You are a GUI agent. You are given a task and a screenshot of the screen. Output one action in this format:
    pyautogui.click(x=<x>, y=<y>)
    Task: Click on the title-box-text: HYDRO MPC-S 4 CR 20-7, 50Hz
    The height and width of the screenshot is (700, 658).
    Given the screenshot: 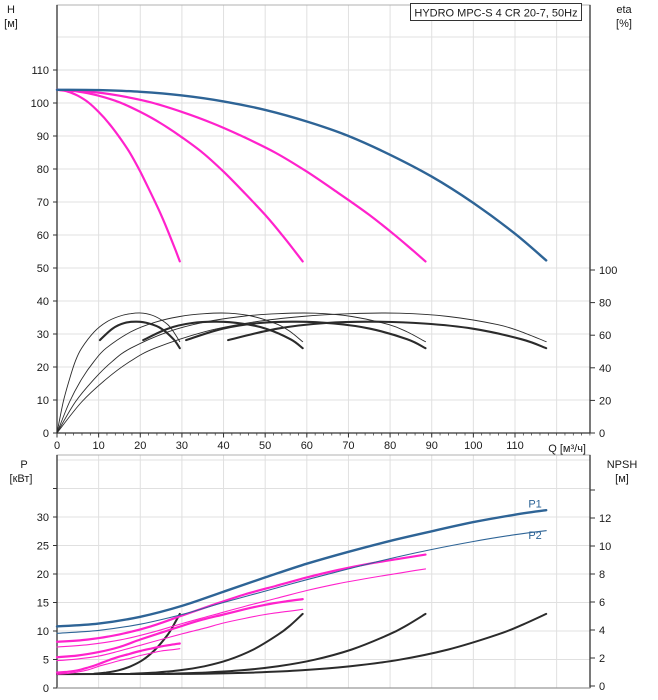 What is the action you would take?
    pyautogui.click(x=495, y=14)
    